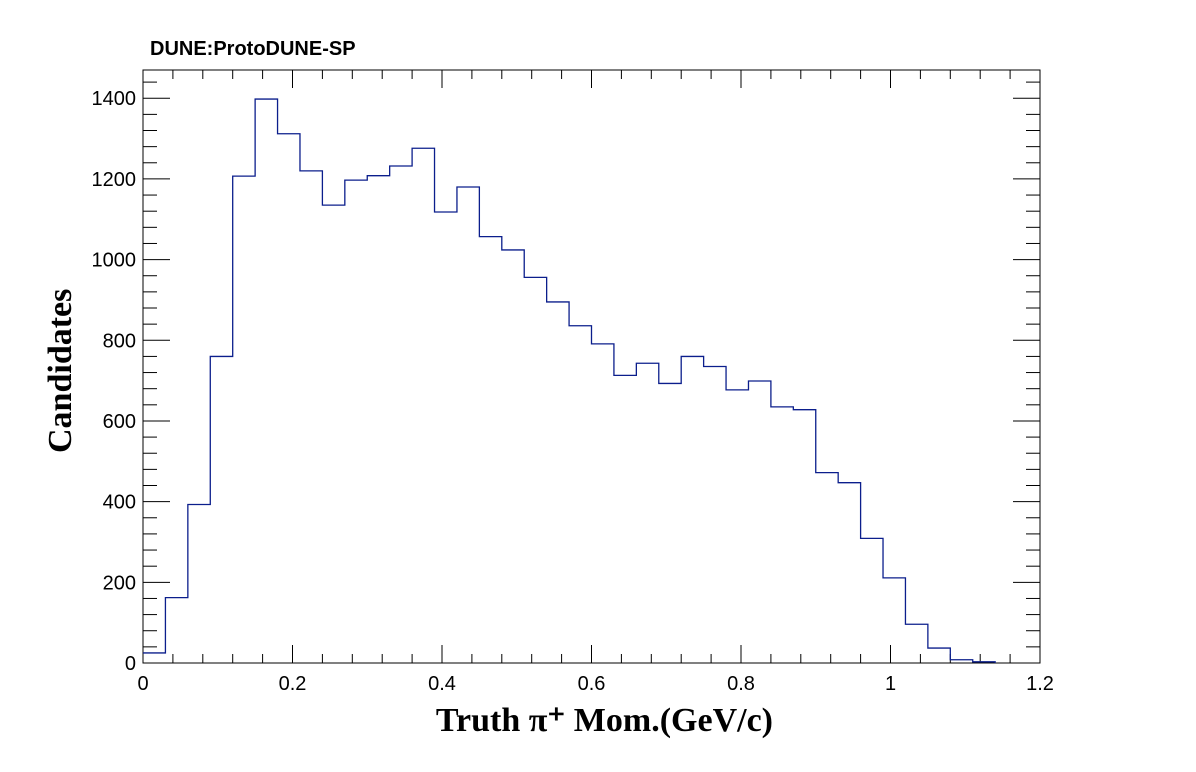  What do you see at coordinates (1040, 684) in the screenshot?
I see `x-tick-label: 1.2` at bounding box center [1040, 684].